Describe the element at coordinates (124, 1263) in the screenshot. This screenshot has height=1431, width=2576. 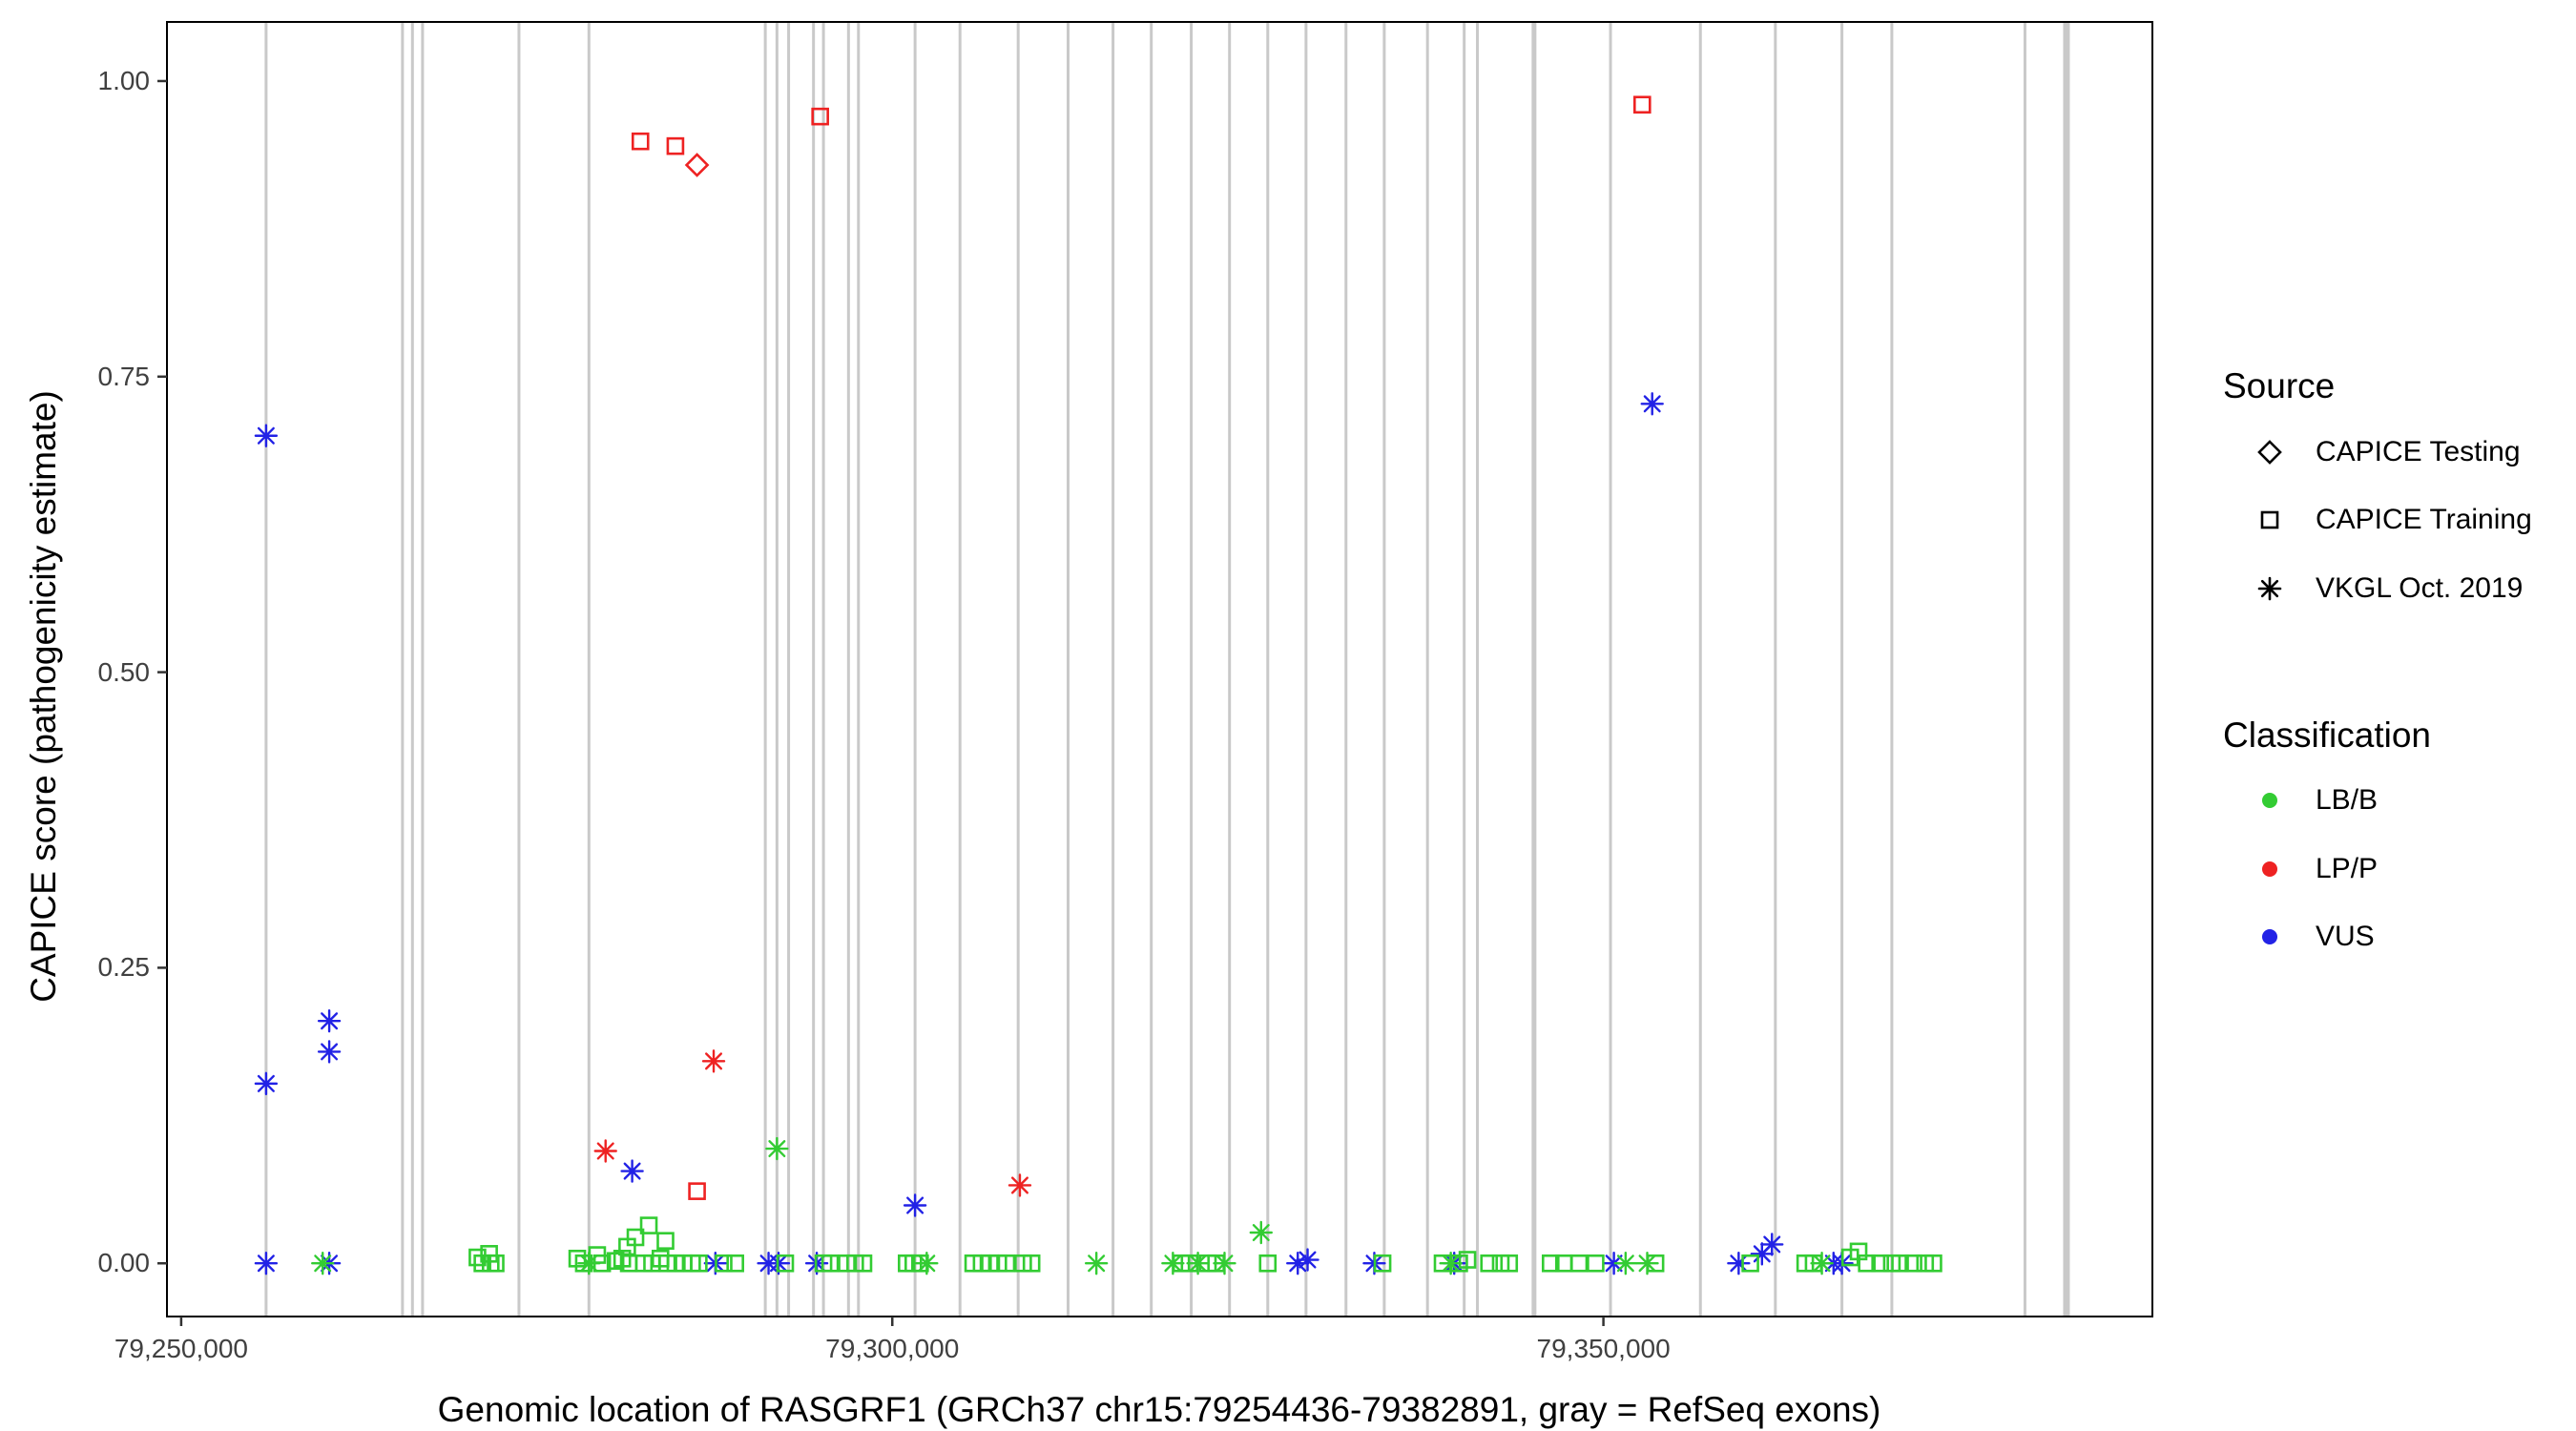
I see `y-tick-label: 0.00` at that location.